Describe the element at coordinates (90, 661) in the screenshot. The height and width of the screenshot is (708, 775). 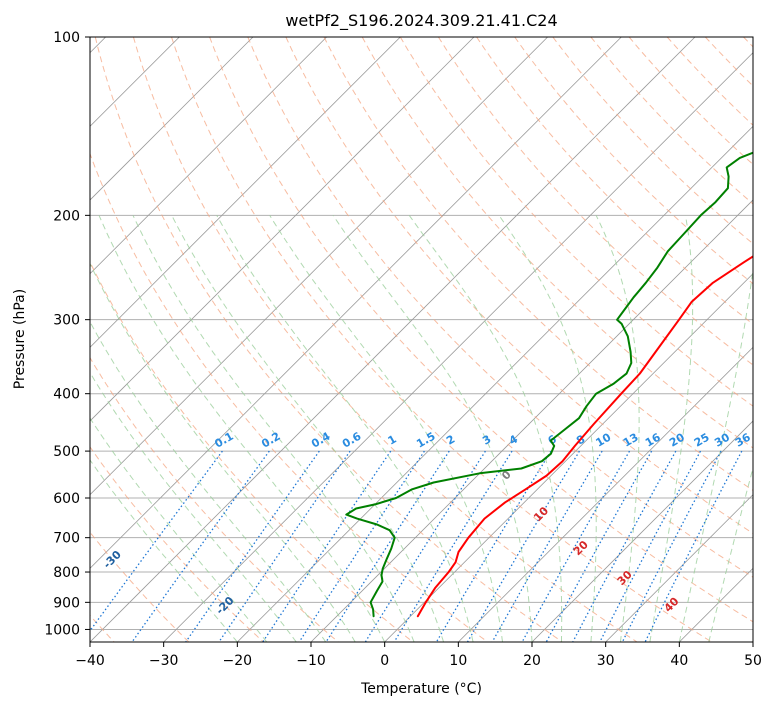
I see `x-tick-label: −40` at that location.